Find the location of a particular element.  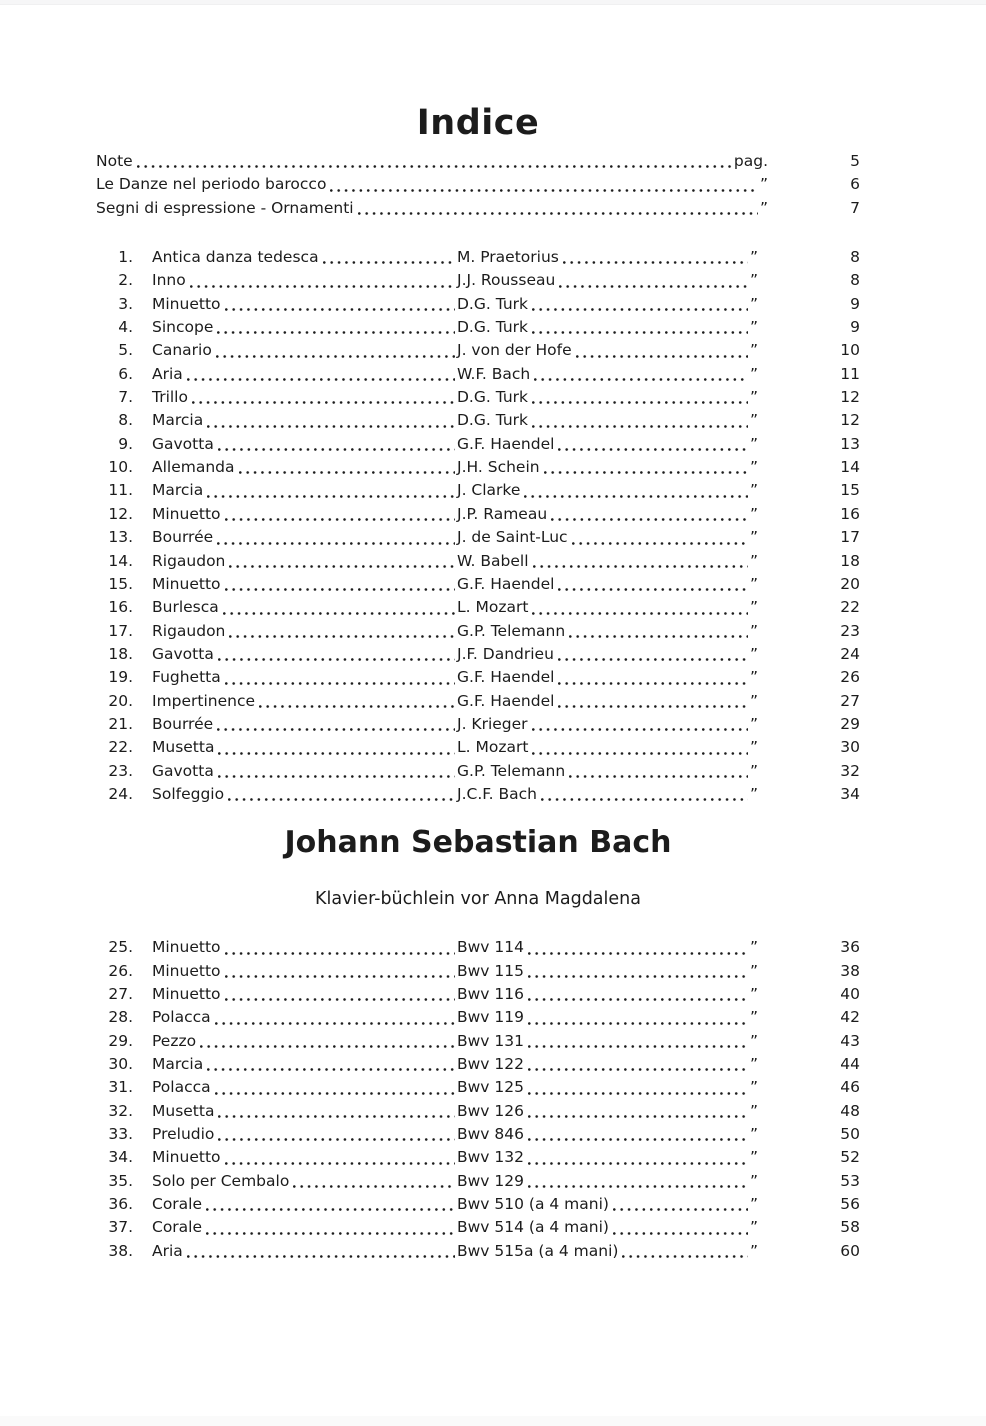

toc-entry-title-cell: Musetta is located at coordinates (304, 1111).